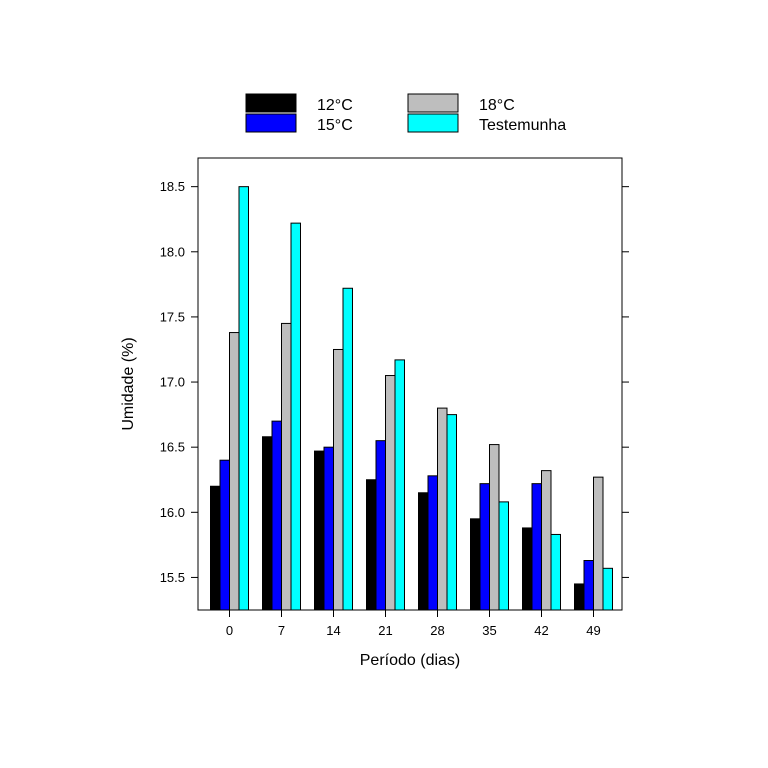 This screenshot has height=768, width=768. What do you see at coordinates (172, 316) in the screenshot?
I see `y-tick-label: 17.5` at bounding box center [172, 316].